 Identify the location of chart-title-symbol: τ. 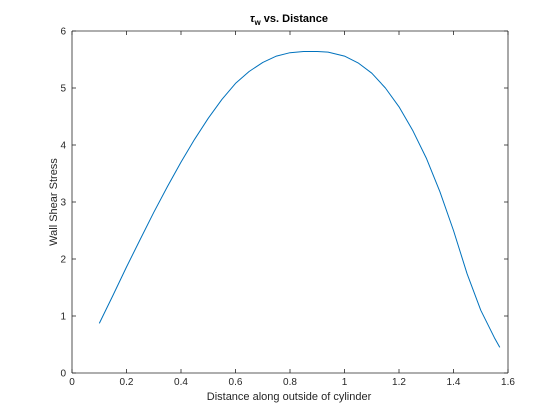
(252, 19).